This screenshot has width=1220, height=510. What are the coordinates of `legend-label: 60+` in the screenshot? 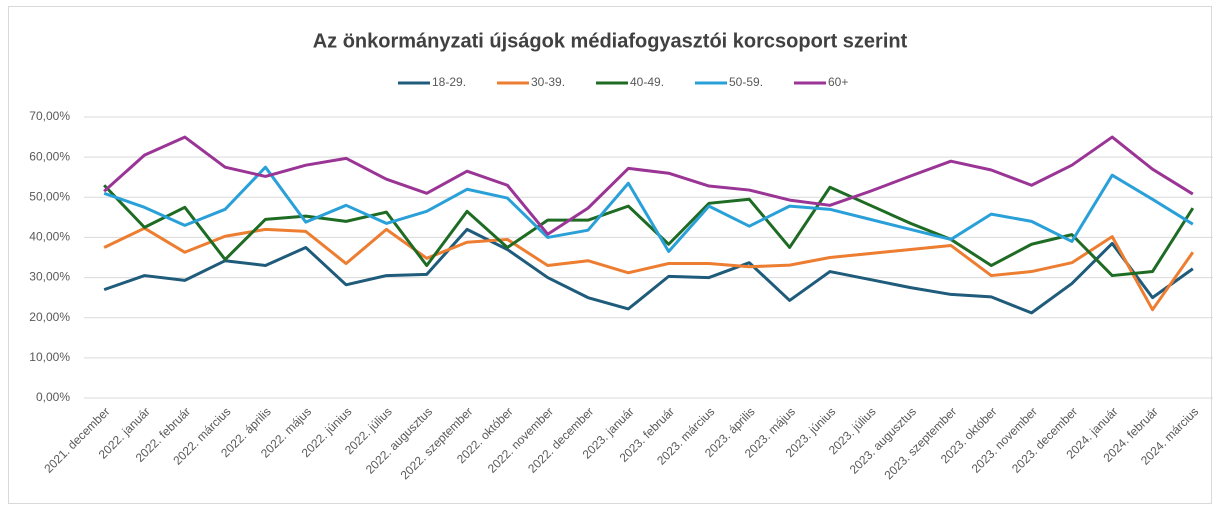 It's located at (838, 82).